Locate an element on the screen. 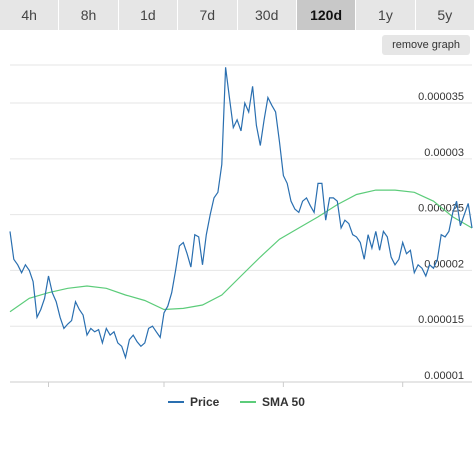 Image resolution: width=474 pixels, height=455 pixels. legend-item-sma-50: SMA 50 is located at coordinates (272, 402).